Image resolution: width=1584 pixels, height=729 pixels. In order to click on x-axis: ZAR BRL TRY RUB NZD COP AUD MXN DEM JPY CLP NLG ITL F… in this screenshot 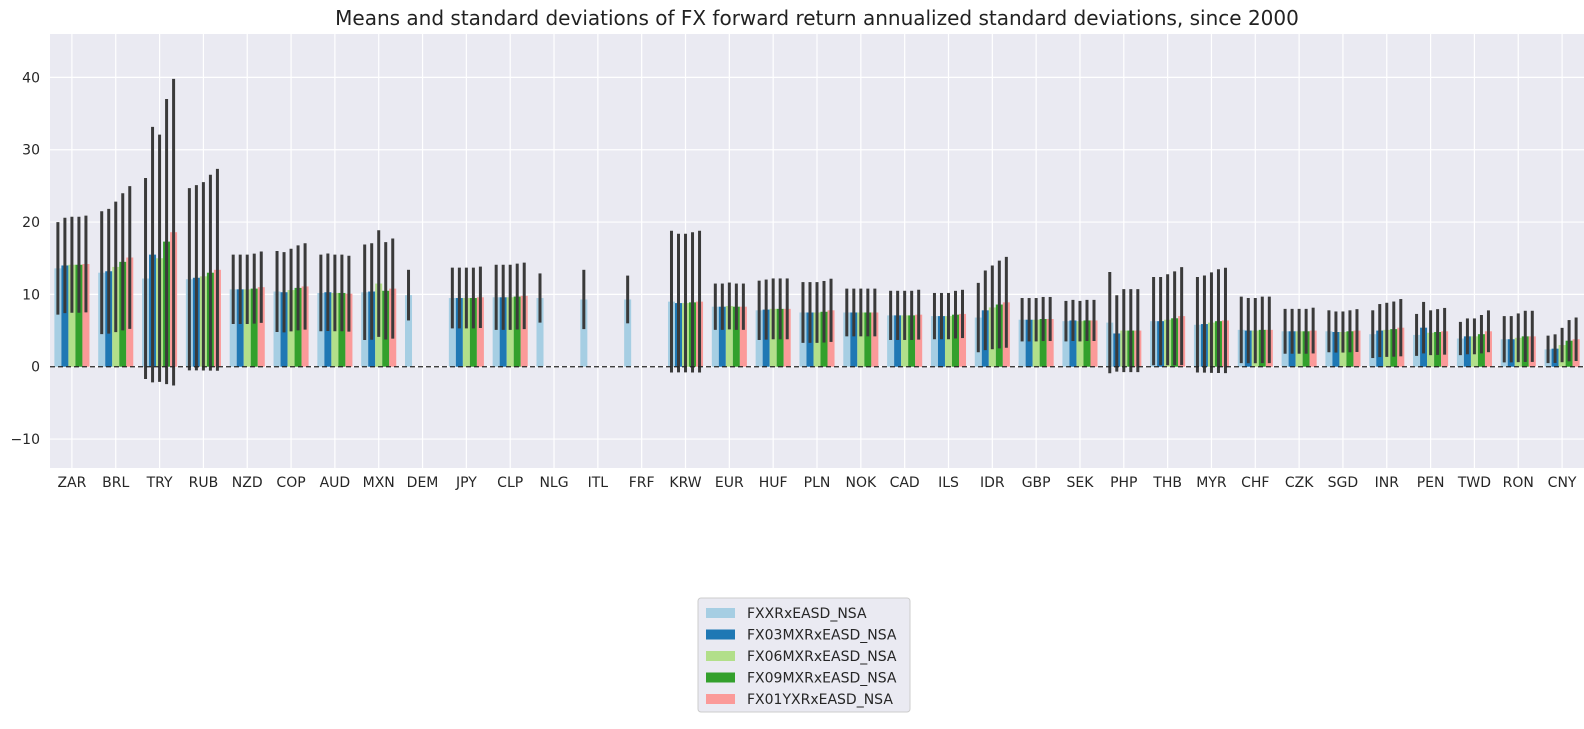, I will do `click(816, 483)`.